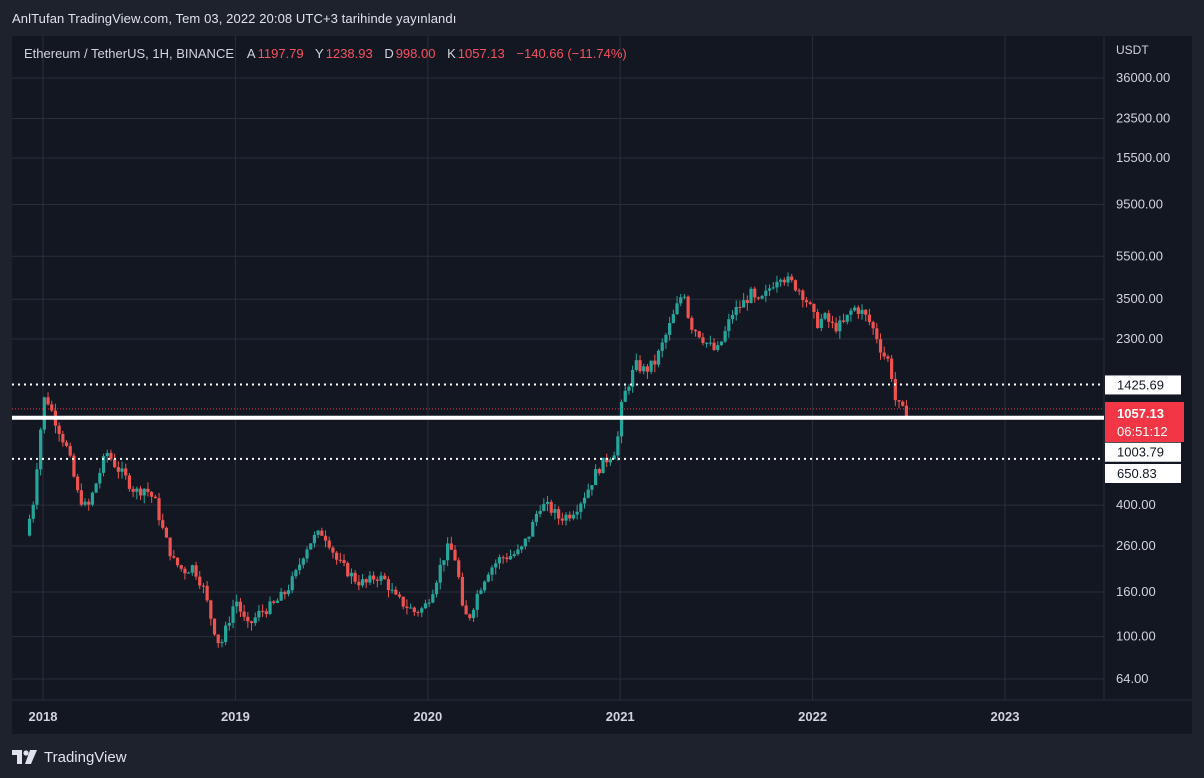 The width and height of the screenshot is (1204, 778). Describe the element at coordinates (1132, 50) in the screenshot. I see `currency-label: USDT` at that location.